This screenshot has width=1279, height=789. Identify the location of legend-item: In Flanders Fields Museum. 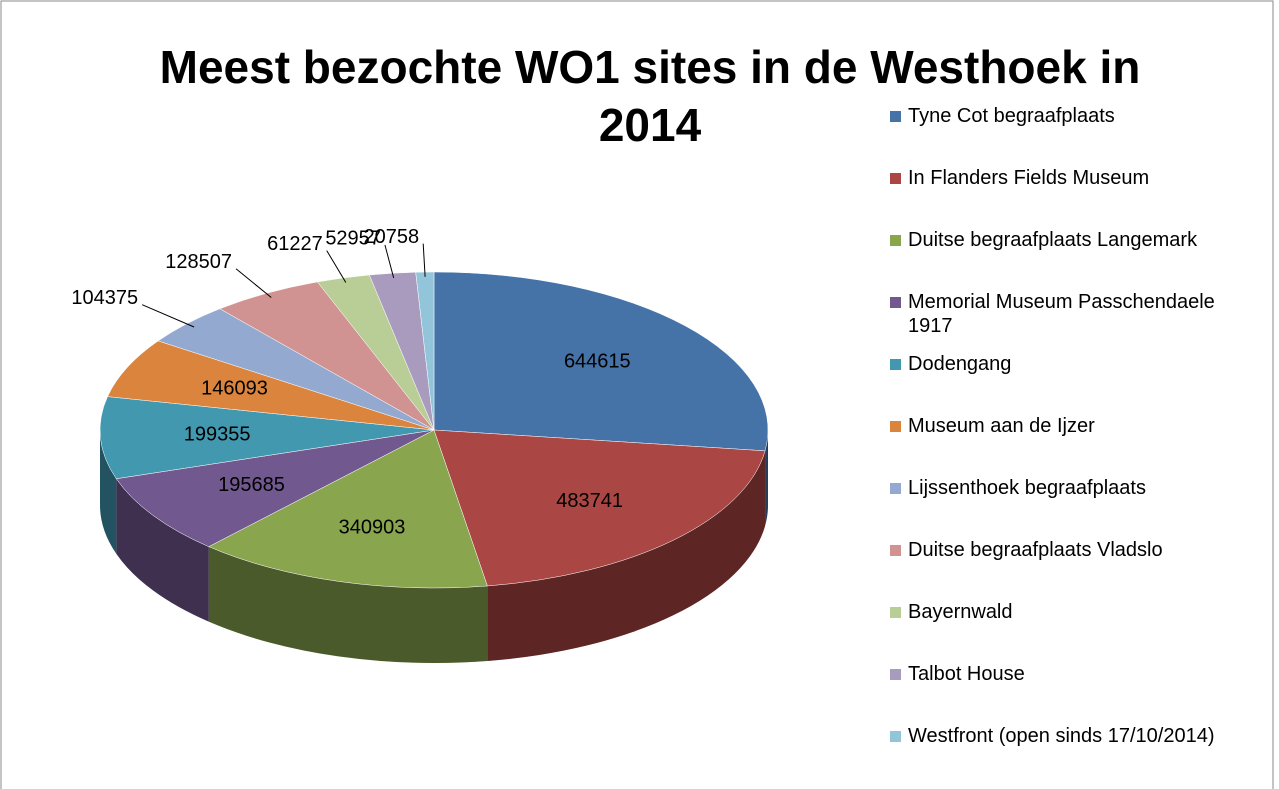
(1065, 197).